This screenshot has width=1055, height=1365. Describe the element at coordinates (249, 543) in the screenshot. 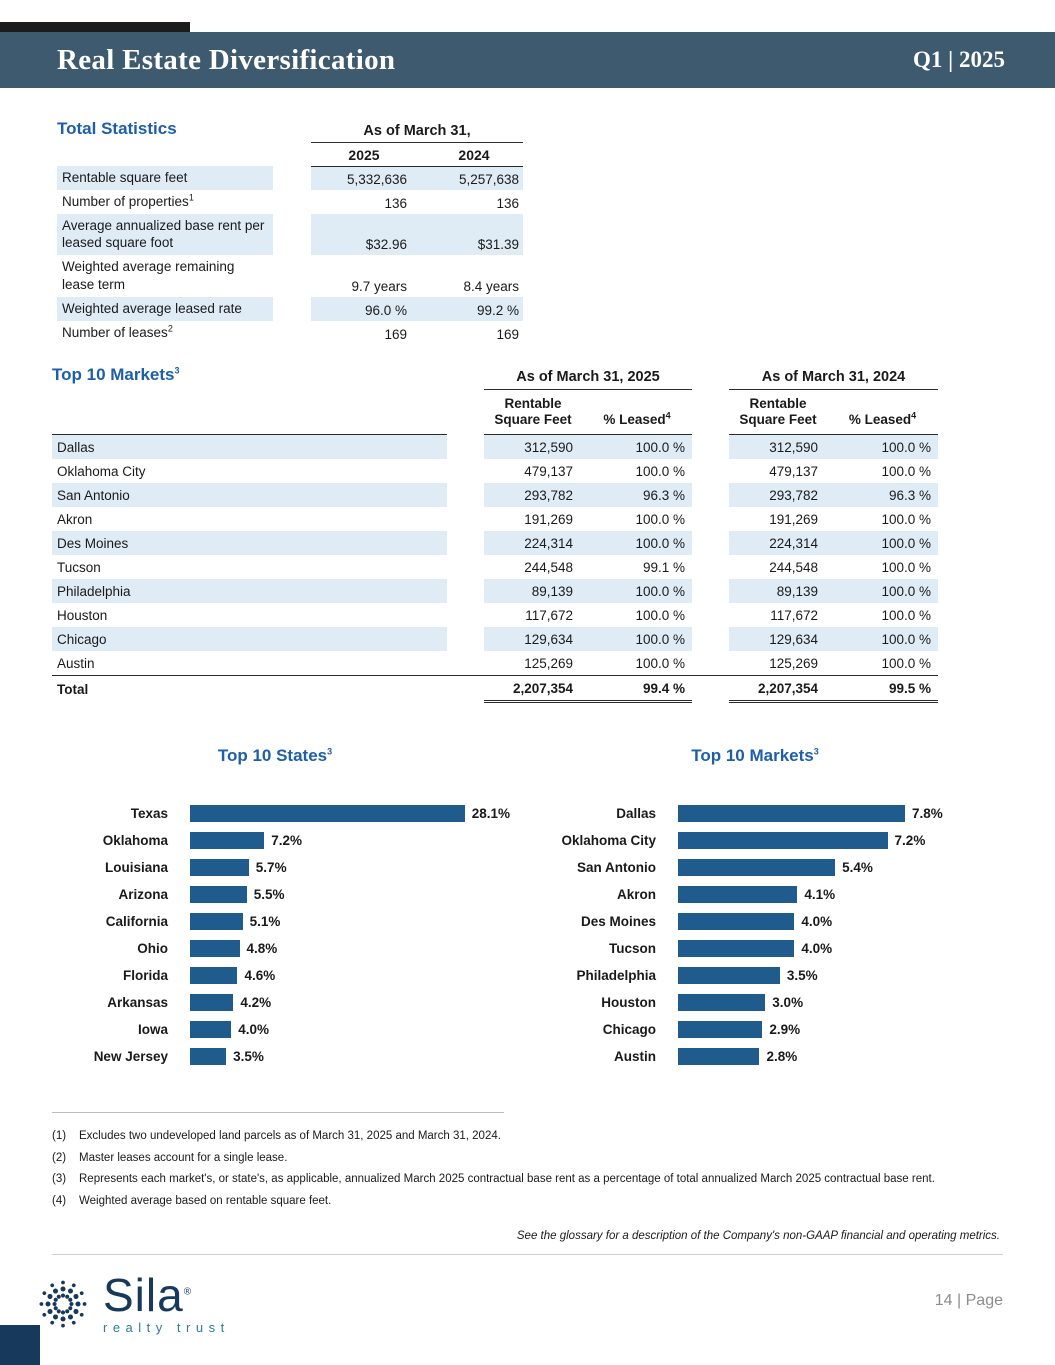

I see `market-name: Des Moines` at that location.